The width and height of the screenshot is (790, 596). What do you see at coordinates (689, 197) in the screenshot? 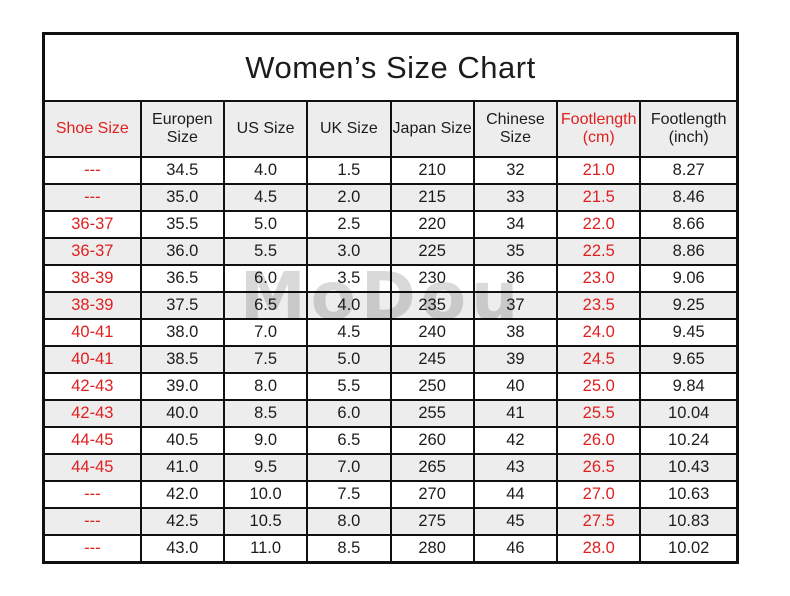
I see `table-cell: 8.46` at bounding box center [689, 197].